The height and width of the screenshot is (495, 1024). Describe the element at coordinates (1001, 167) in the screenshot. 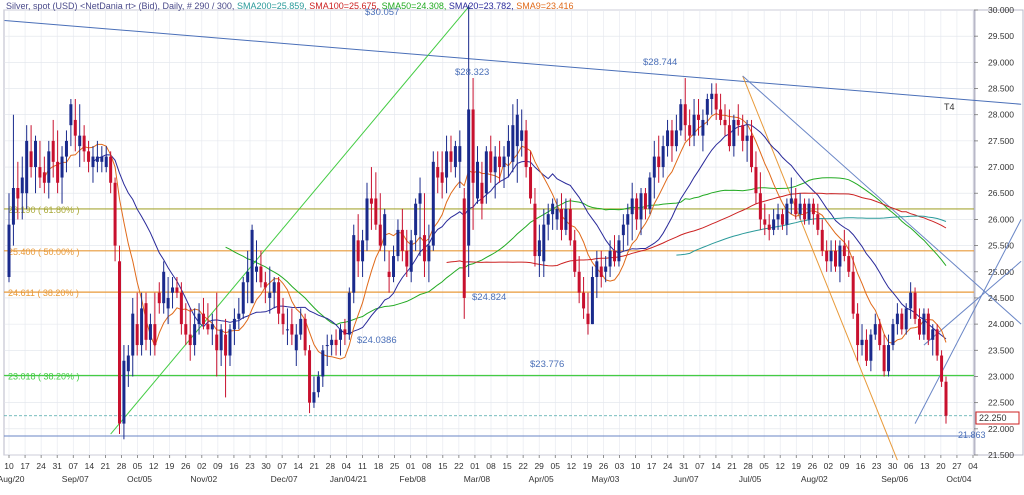

I see `y-tick-label: 27.000` at that location.